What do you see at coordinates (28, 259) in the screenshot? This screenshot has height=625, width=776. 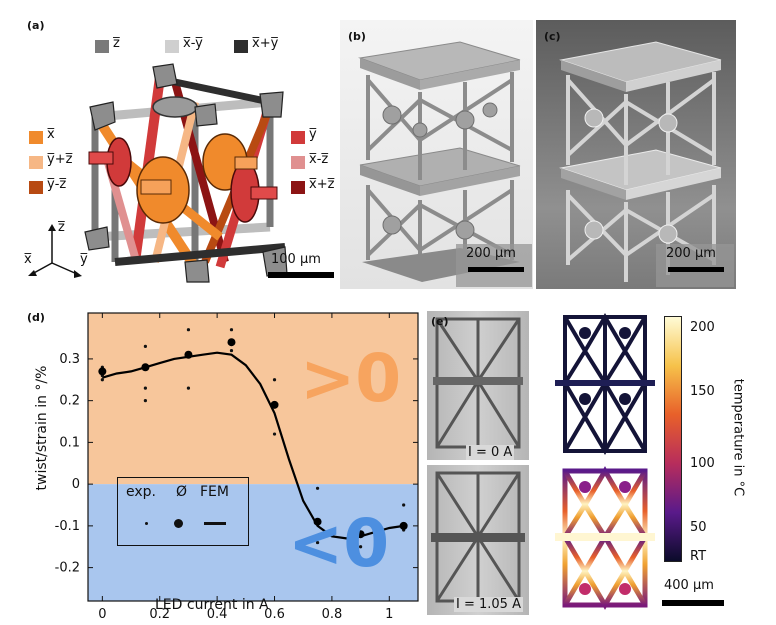 I see `axis-x-label: x̅` at bounding box center [28, 259].